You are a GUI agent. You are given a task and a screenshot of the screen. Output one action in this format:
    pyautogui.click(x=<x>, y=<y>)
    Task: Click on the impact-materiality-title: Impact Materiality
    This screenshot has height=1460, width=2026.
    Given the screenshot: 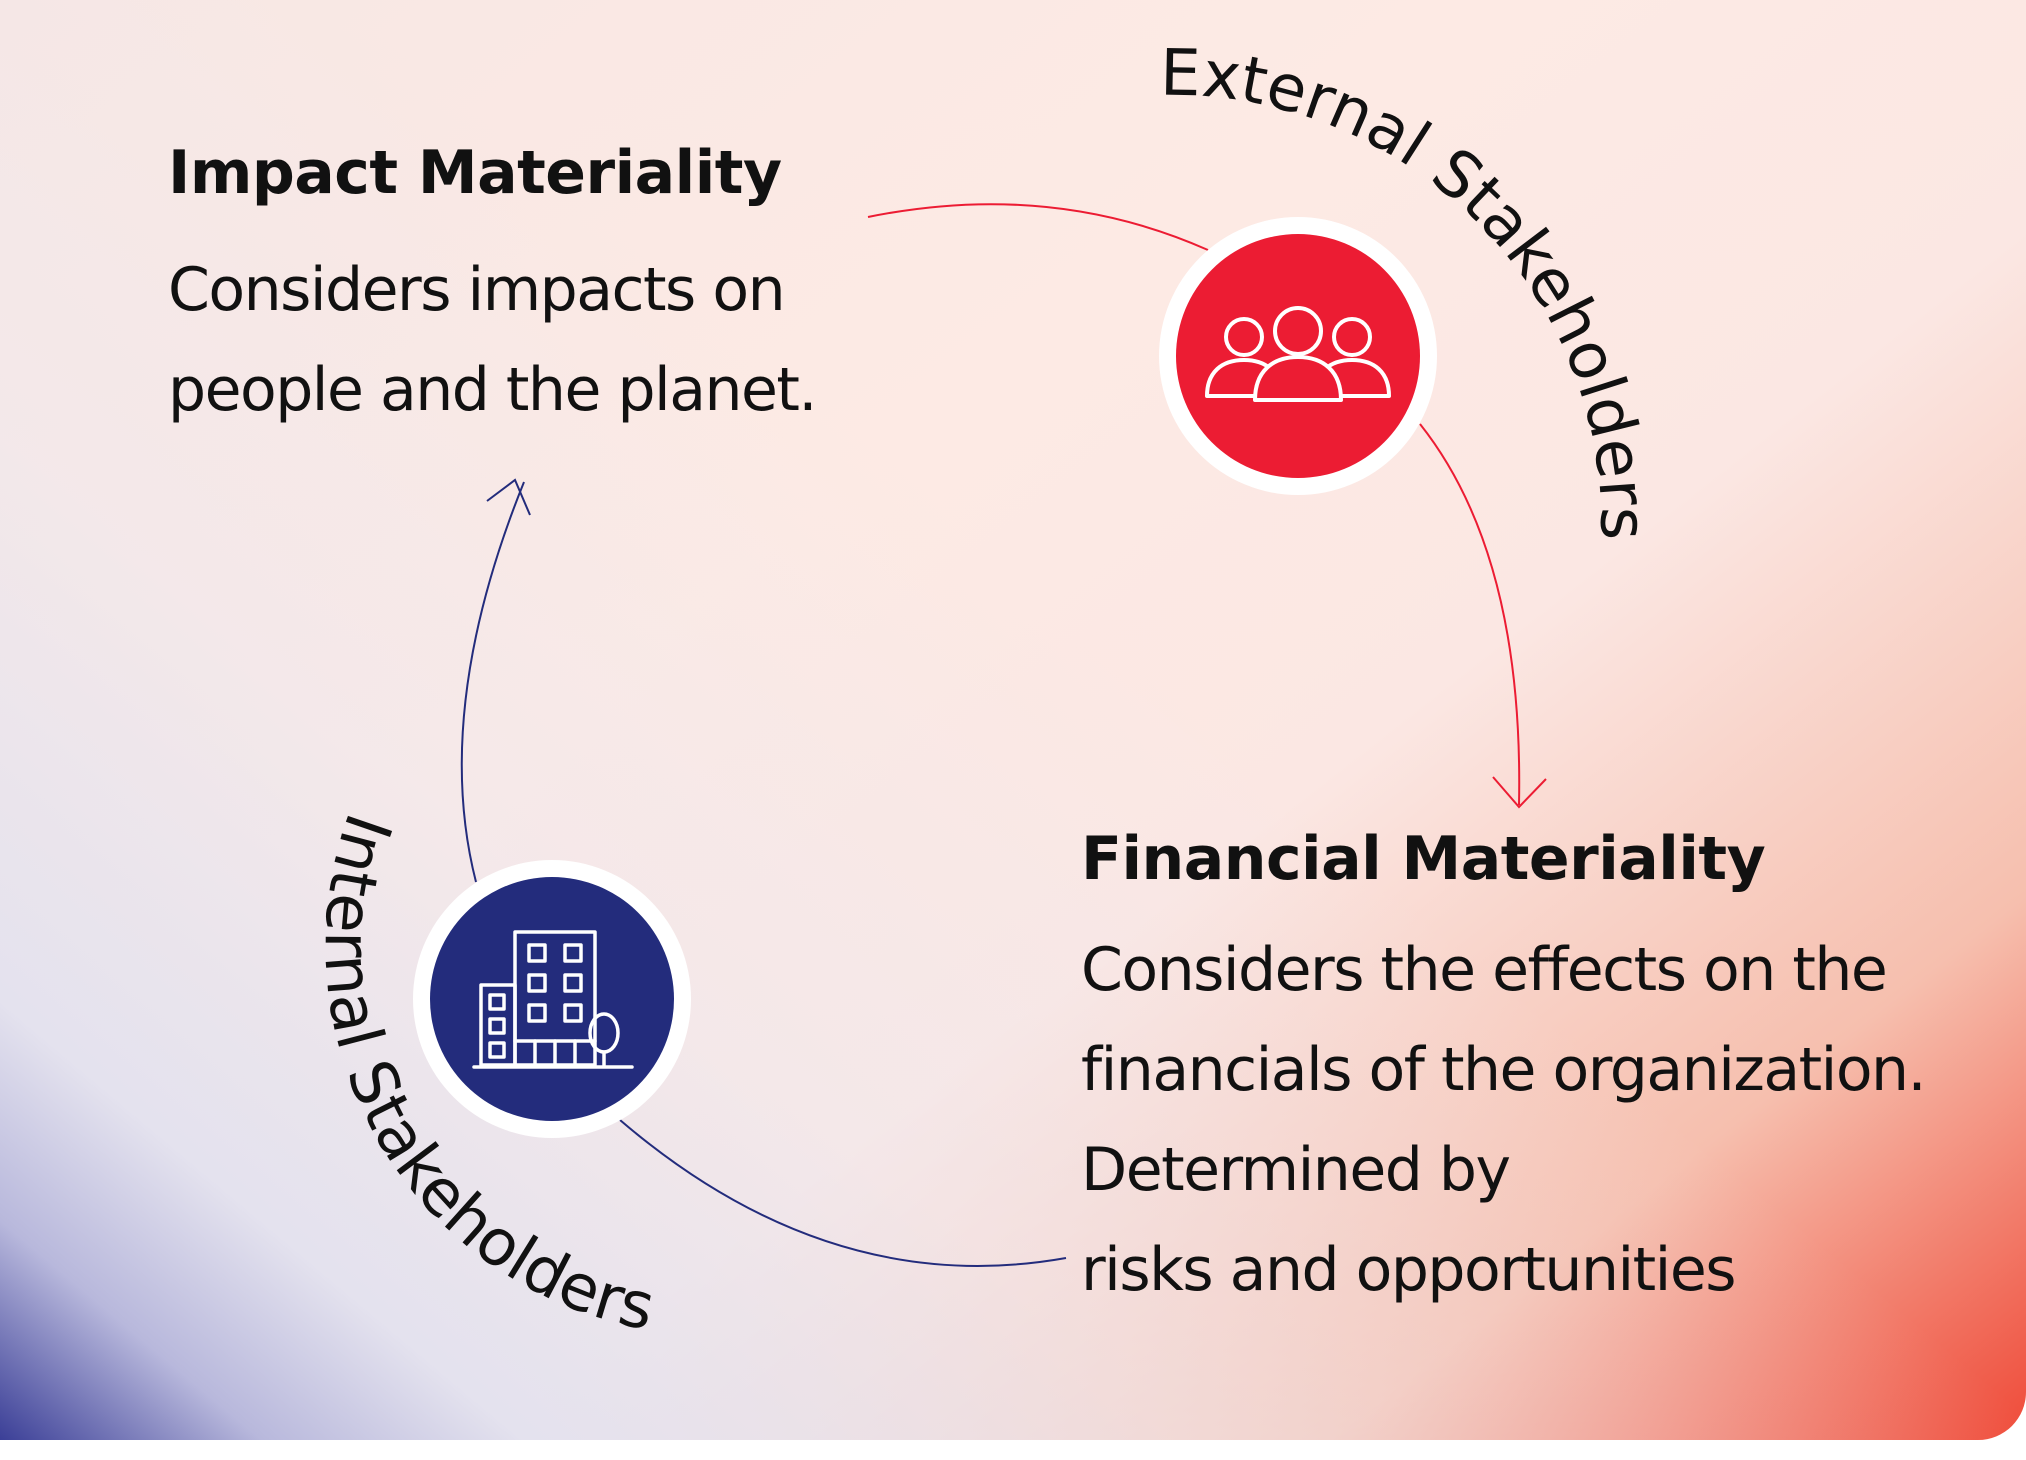 What is the action you would take?
    pyautogui.click(x=475, y=173)
    